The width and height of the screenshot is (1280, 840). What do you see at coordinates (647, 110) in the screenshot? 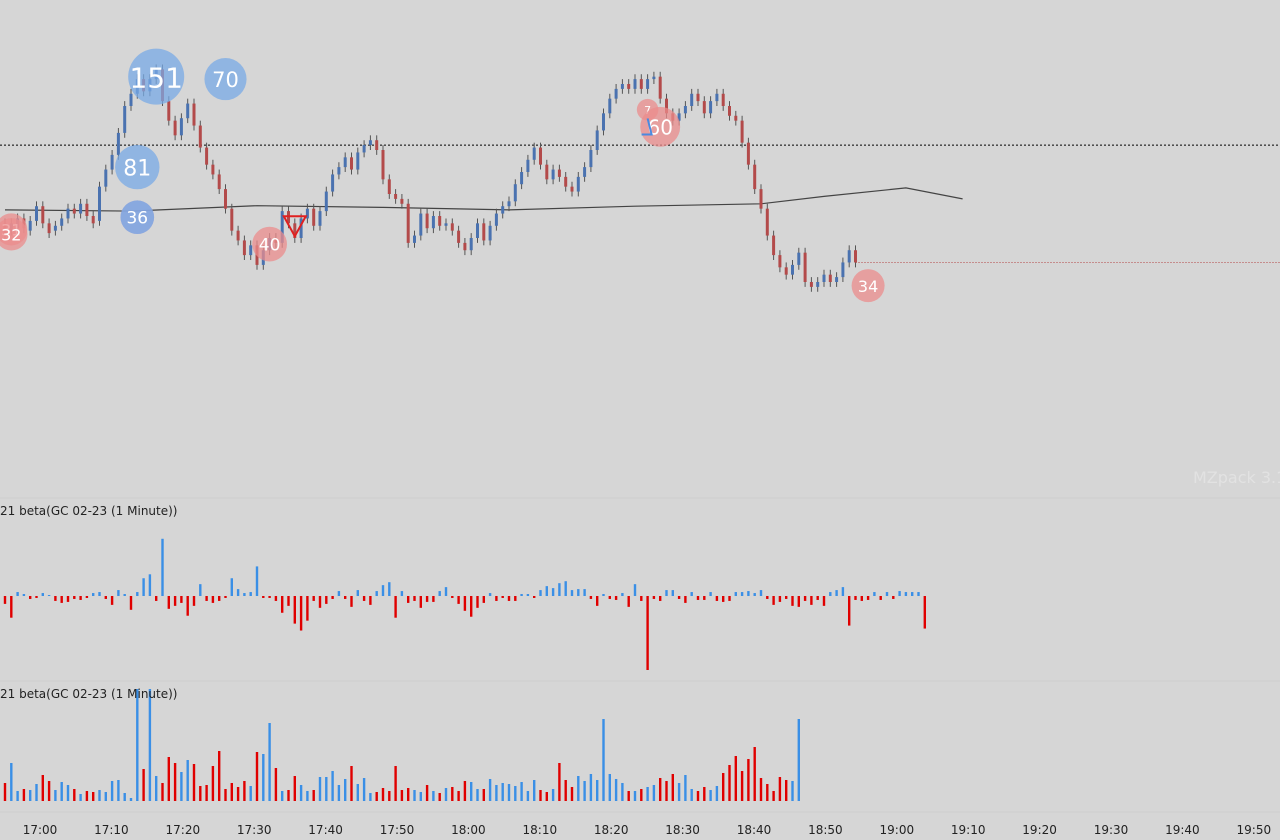
I see `volume-bubble-label: 7` at bounding box center [647, 110].